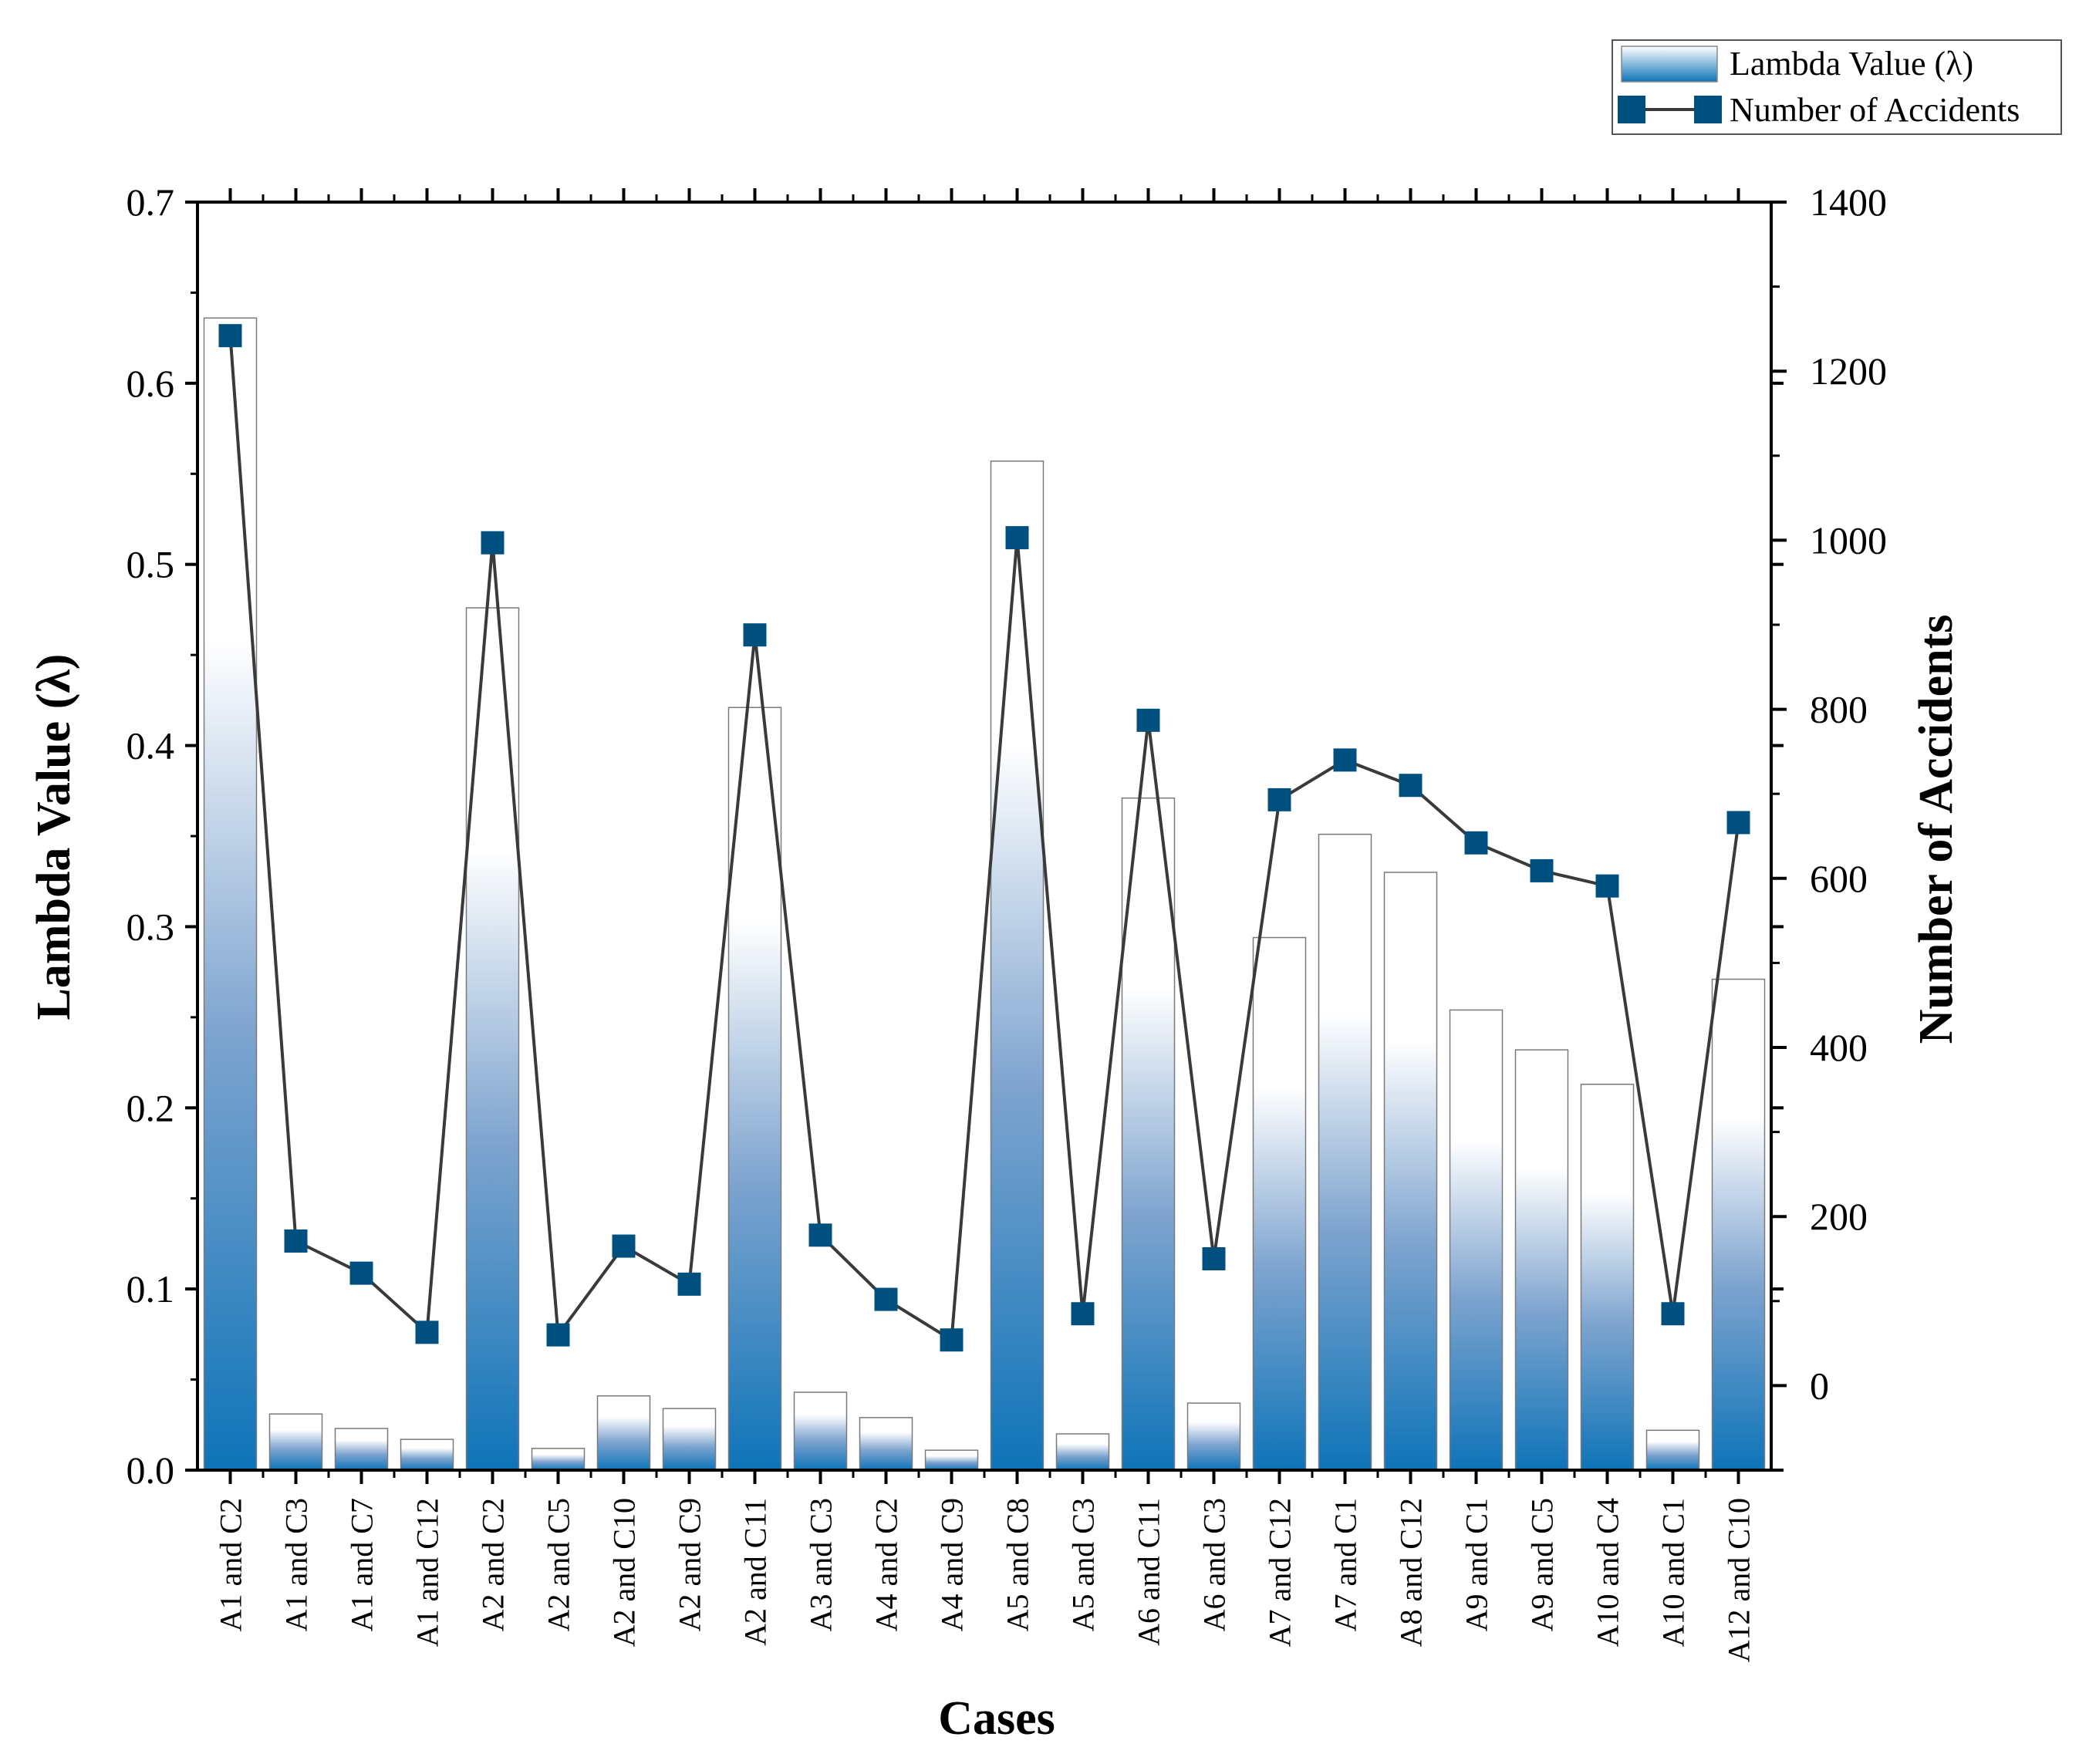 The width and height of the screenshot is (2079, 1764). What do you see at coordinates (624, 1572) in the screenshot?
I see `category-label: A2 and C10` at bounding box center [624, 1572].